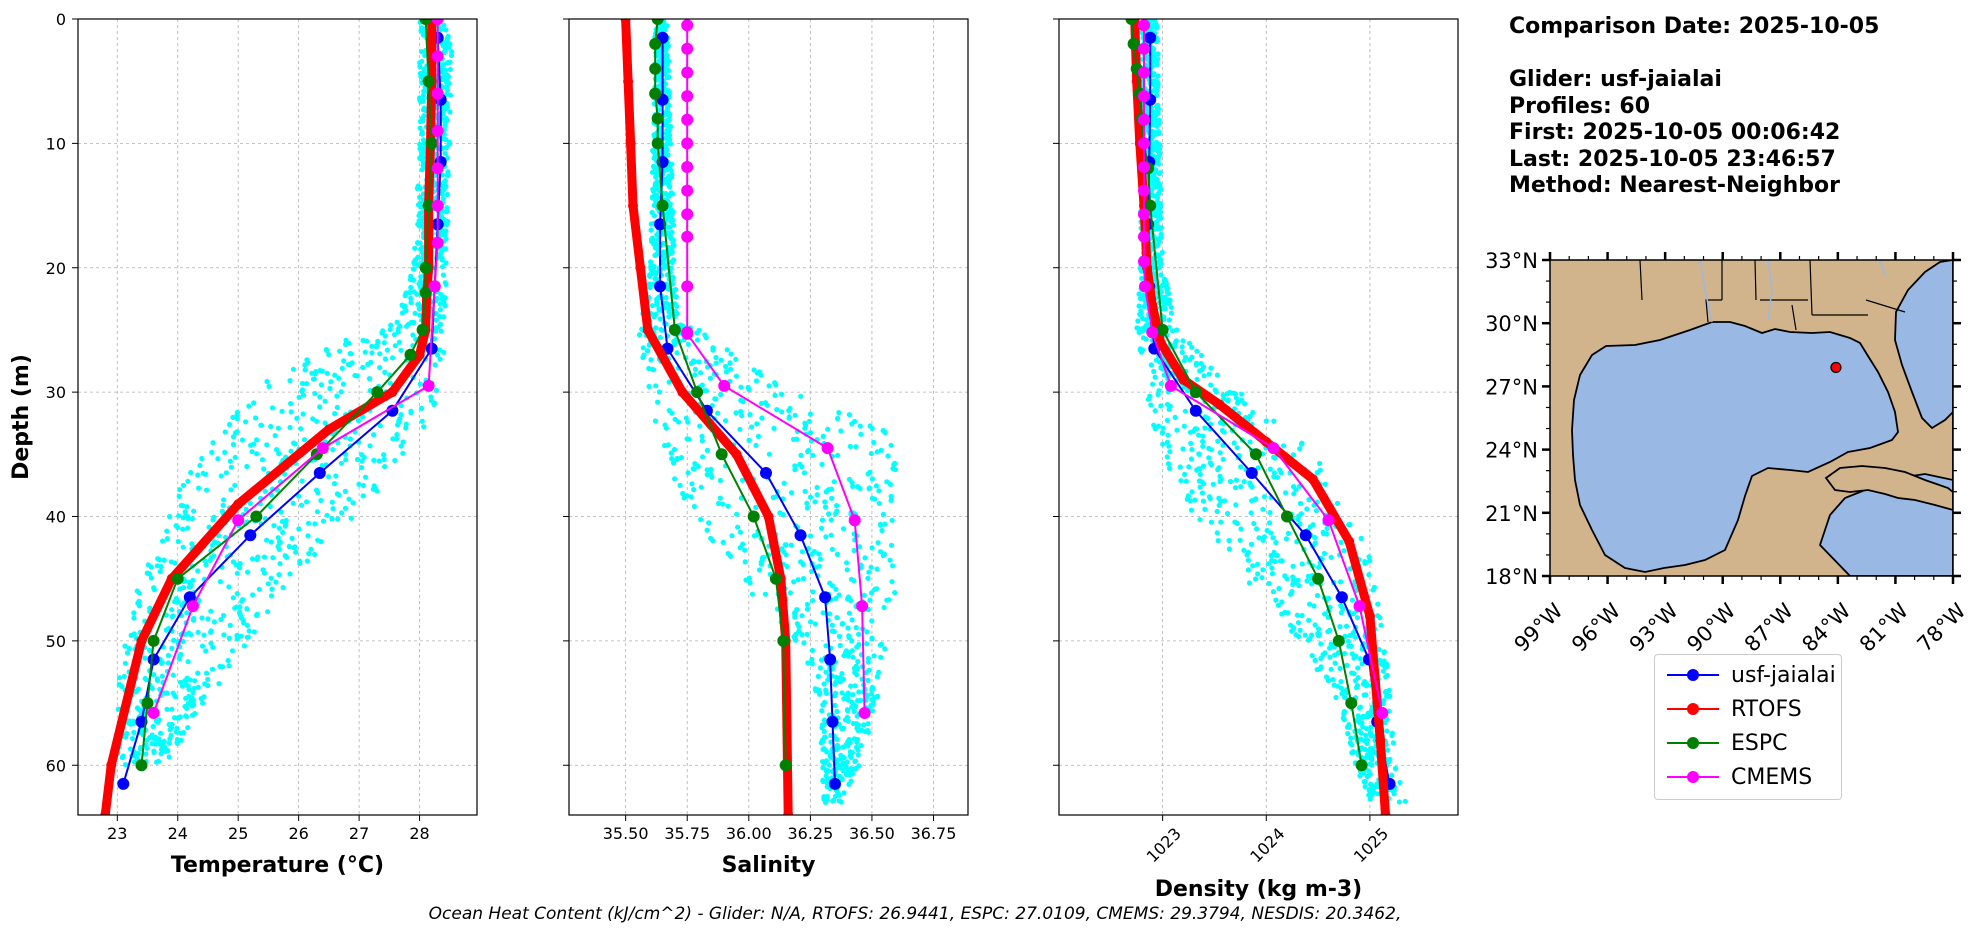 Image resolution: width=1987 pixels, height=934 pixels. I want to click on x-tick-label: 26, so click(298, 833).